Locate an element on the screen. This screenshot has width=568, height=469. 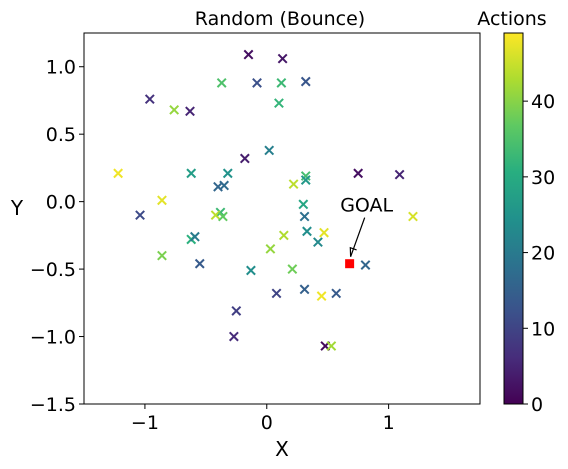
y-tick-label: 1.0 is located at coordinates (61, 68).